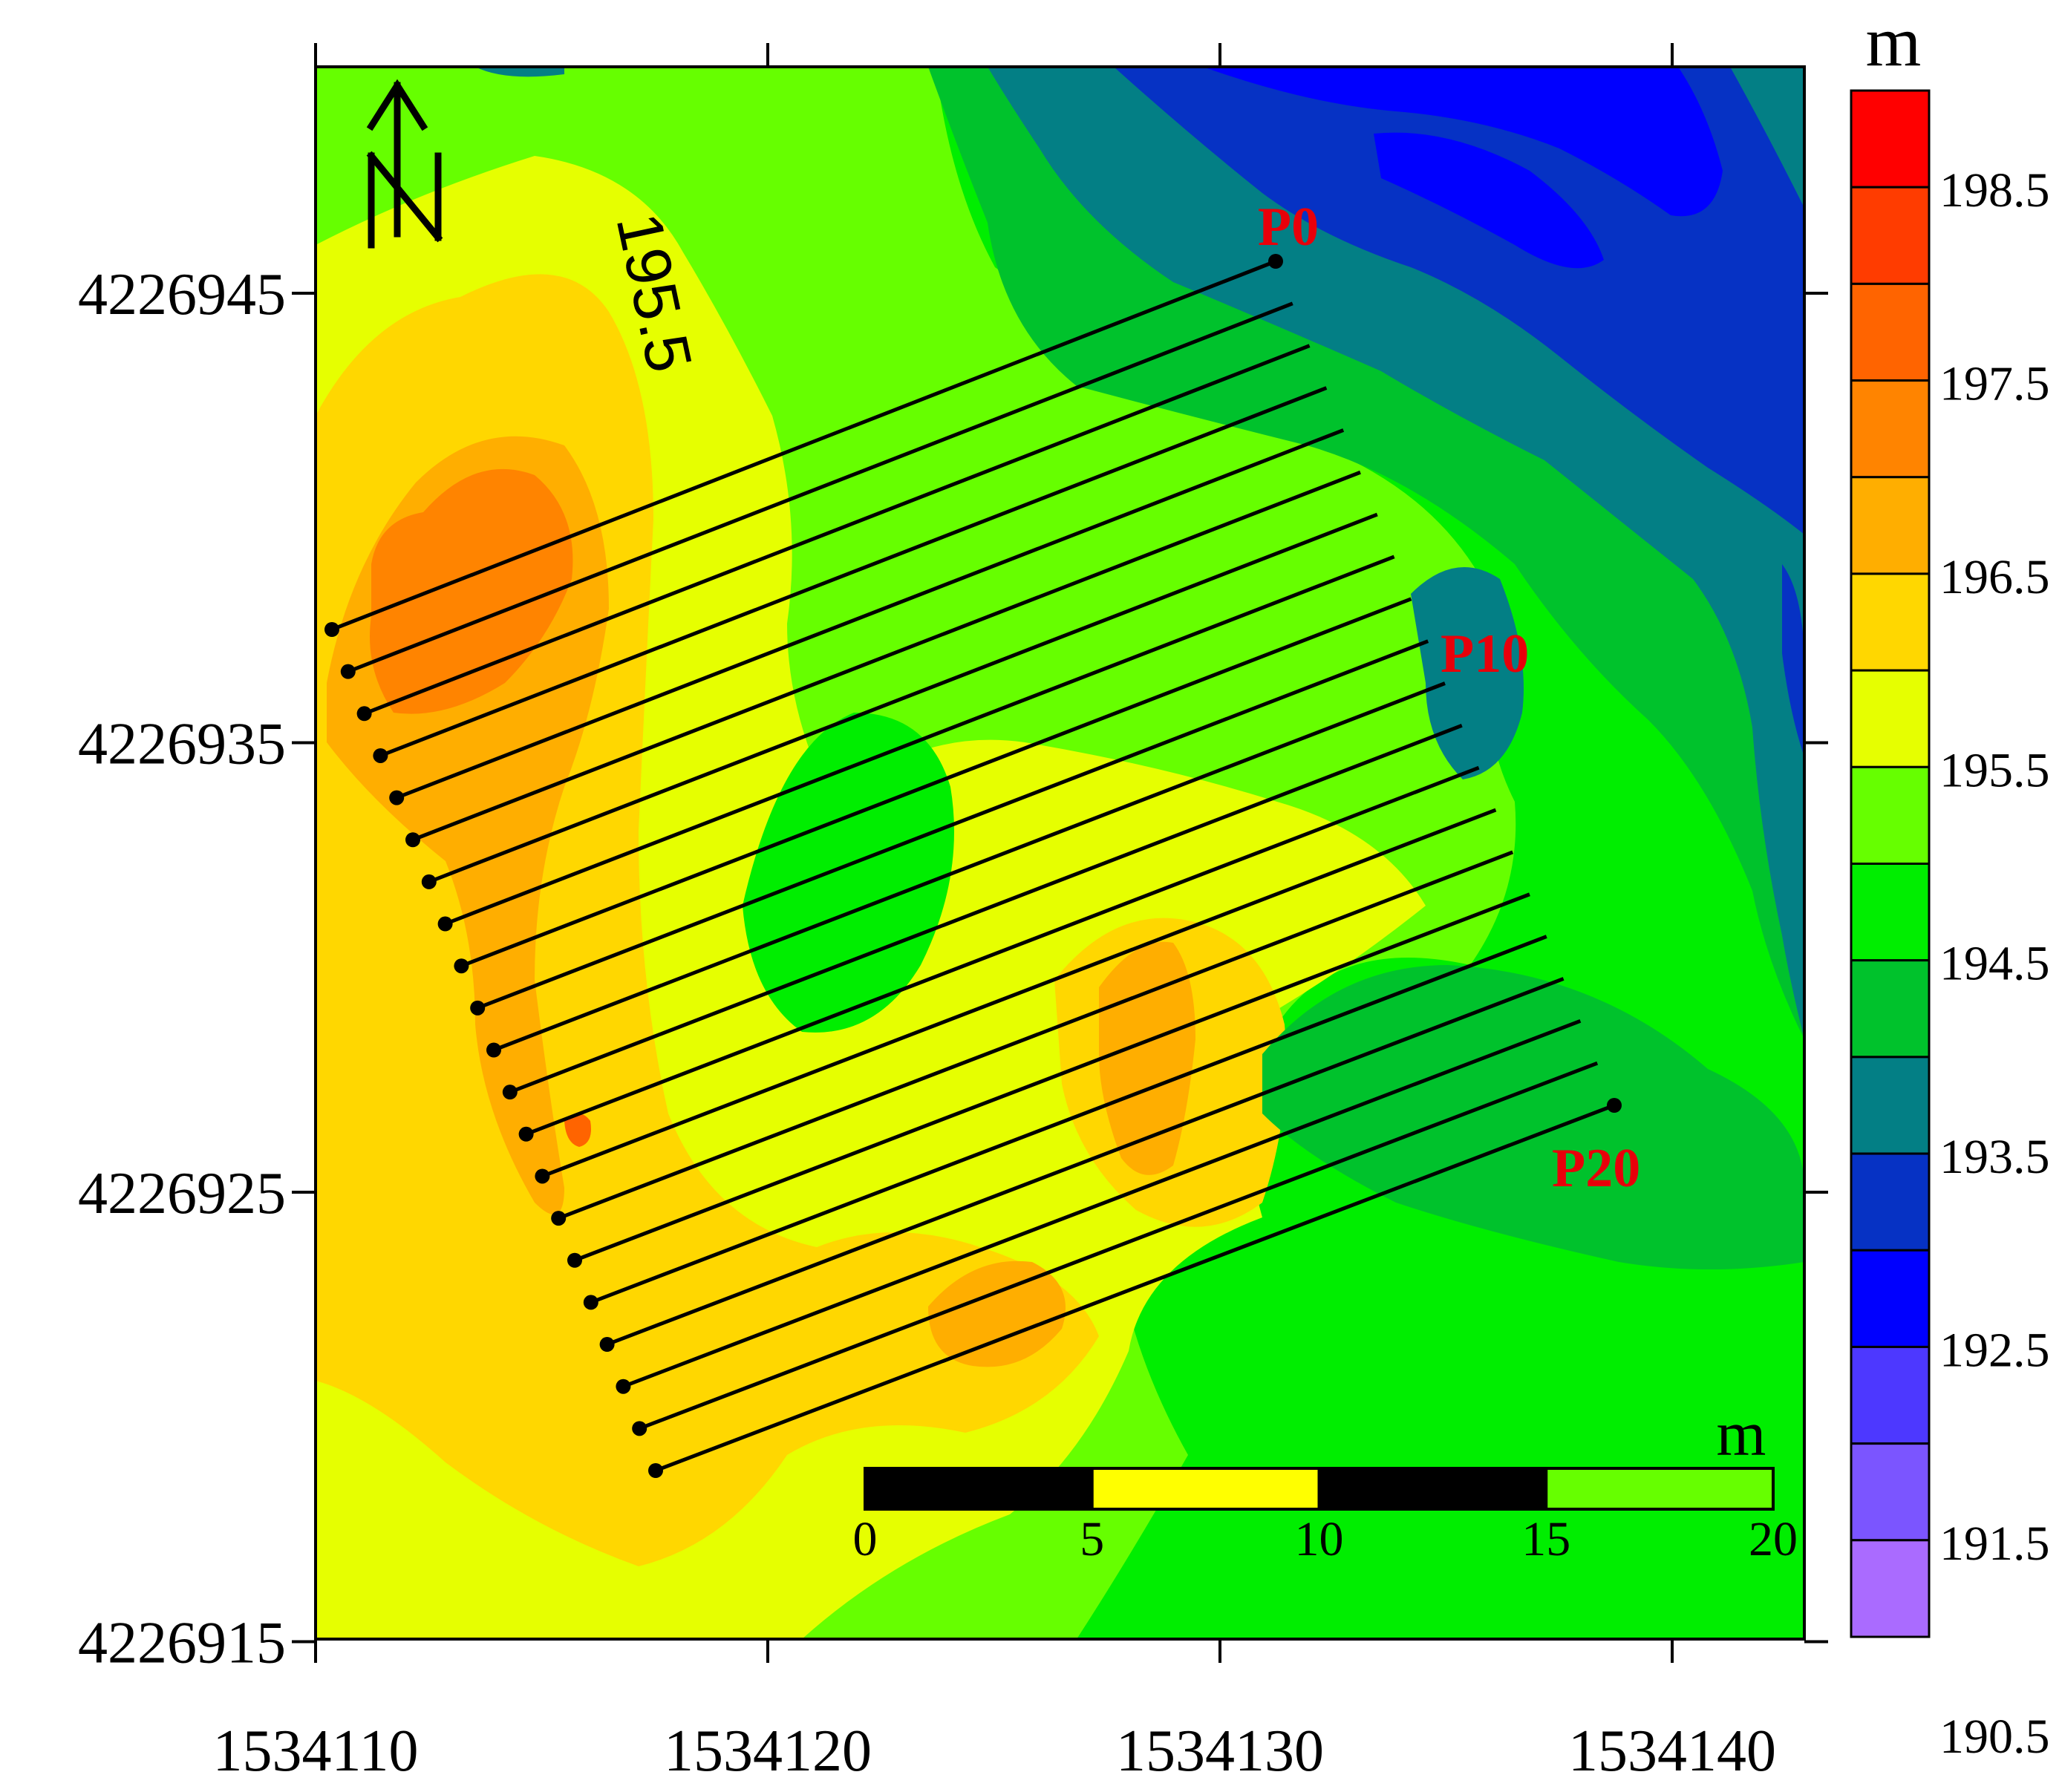 The height and width of the screenshot is (1792, 2062). Describe the element at coordinates (1793, 660) in the screenshot. I see `fill-blue-band-east` at that location.